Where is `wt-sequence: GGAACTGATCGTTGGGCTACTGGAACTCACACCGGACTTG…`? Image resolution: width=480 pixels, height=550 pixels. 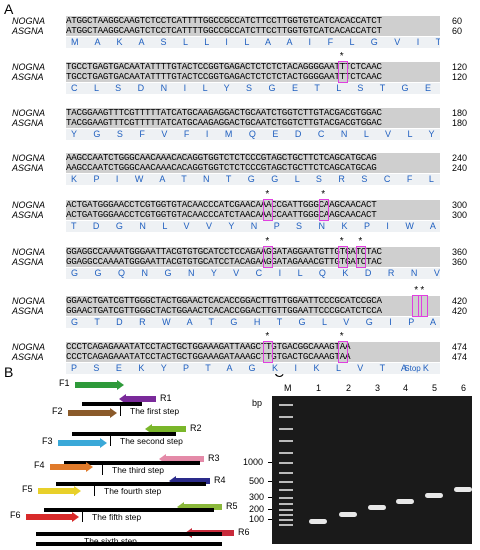
wt-sequence: GGAACTGATCGTTGGGCTACTGGAACTCACACCGGACTTG… is located at coordinates (253, 301).